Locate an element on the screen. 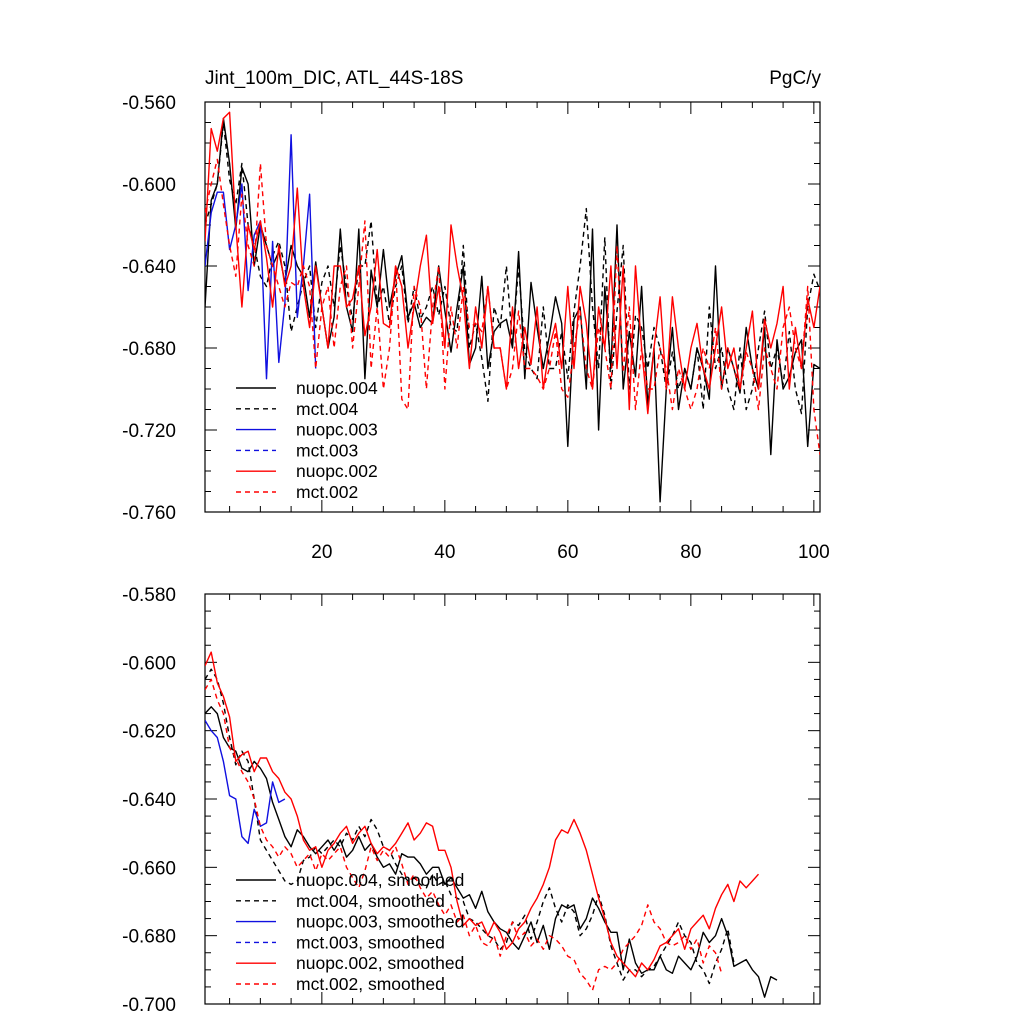 The image size is (1024, 1024). legend-label: nuopc.002 is located at coordinates (337, 471).